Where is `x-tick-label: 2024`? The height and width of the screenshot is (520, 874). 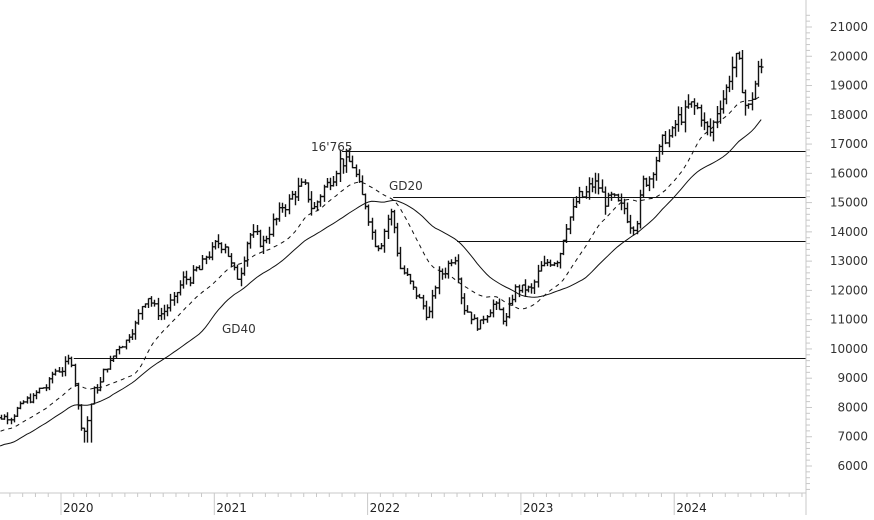
x-tick-label: 2024 is located at coordinates (691, 508).